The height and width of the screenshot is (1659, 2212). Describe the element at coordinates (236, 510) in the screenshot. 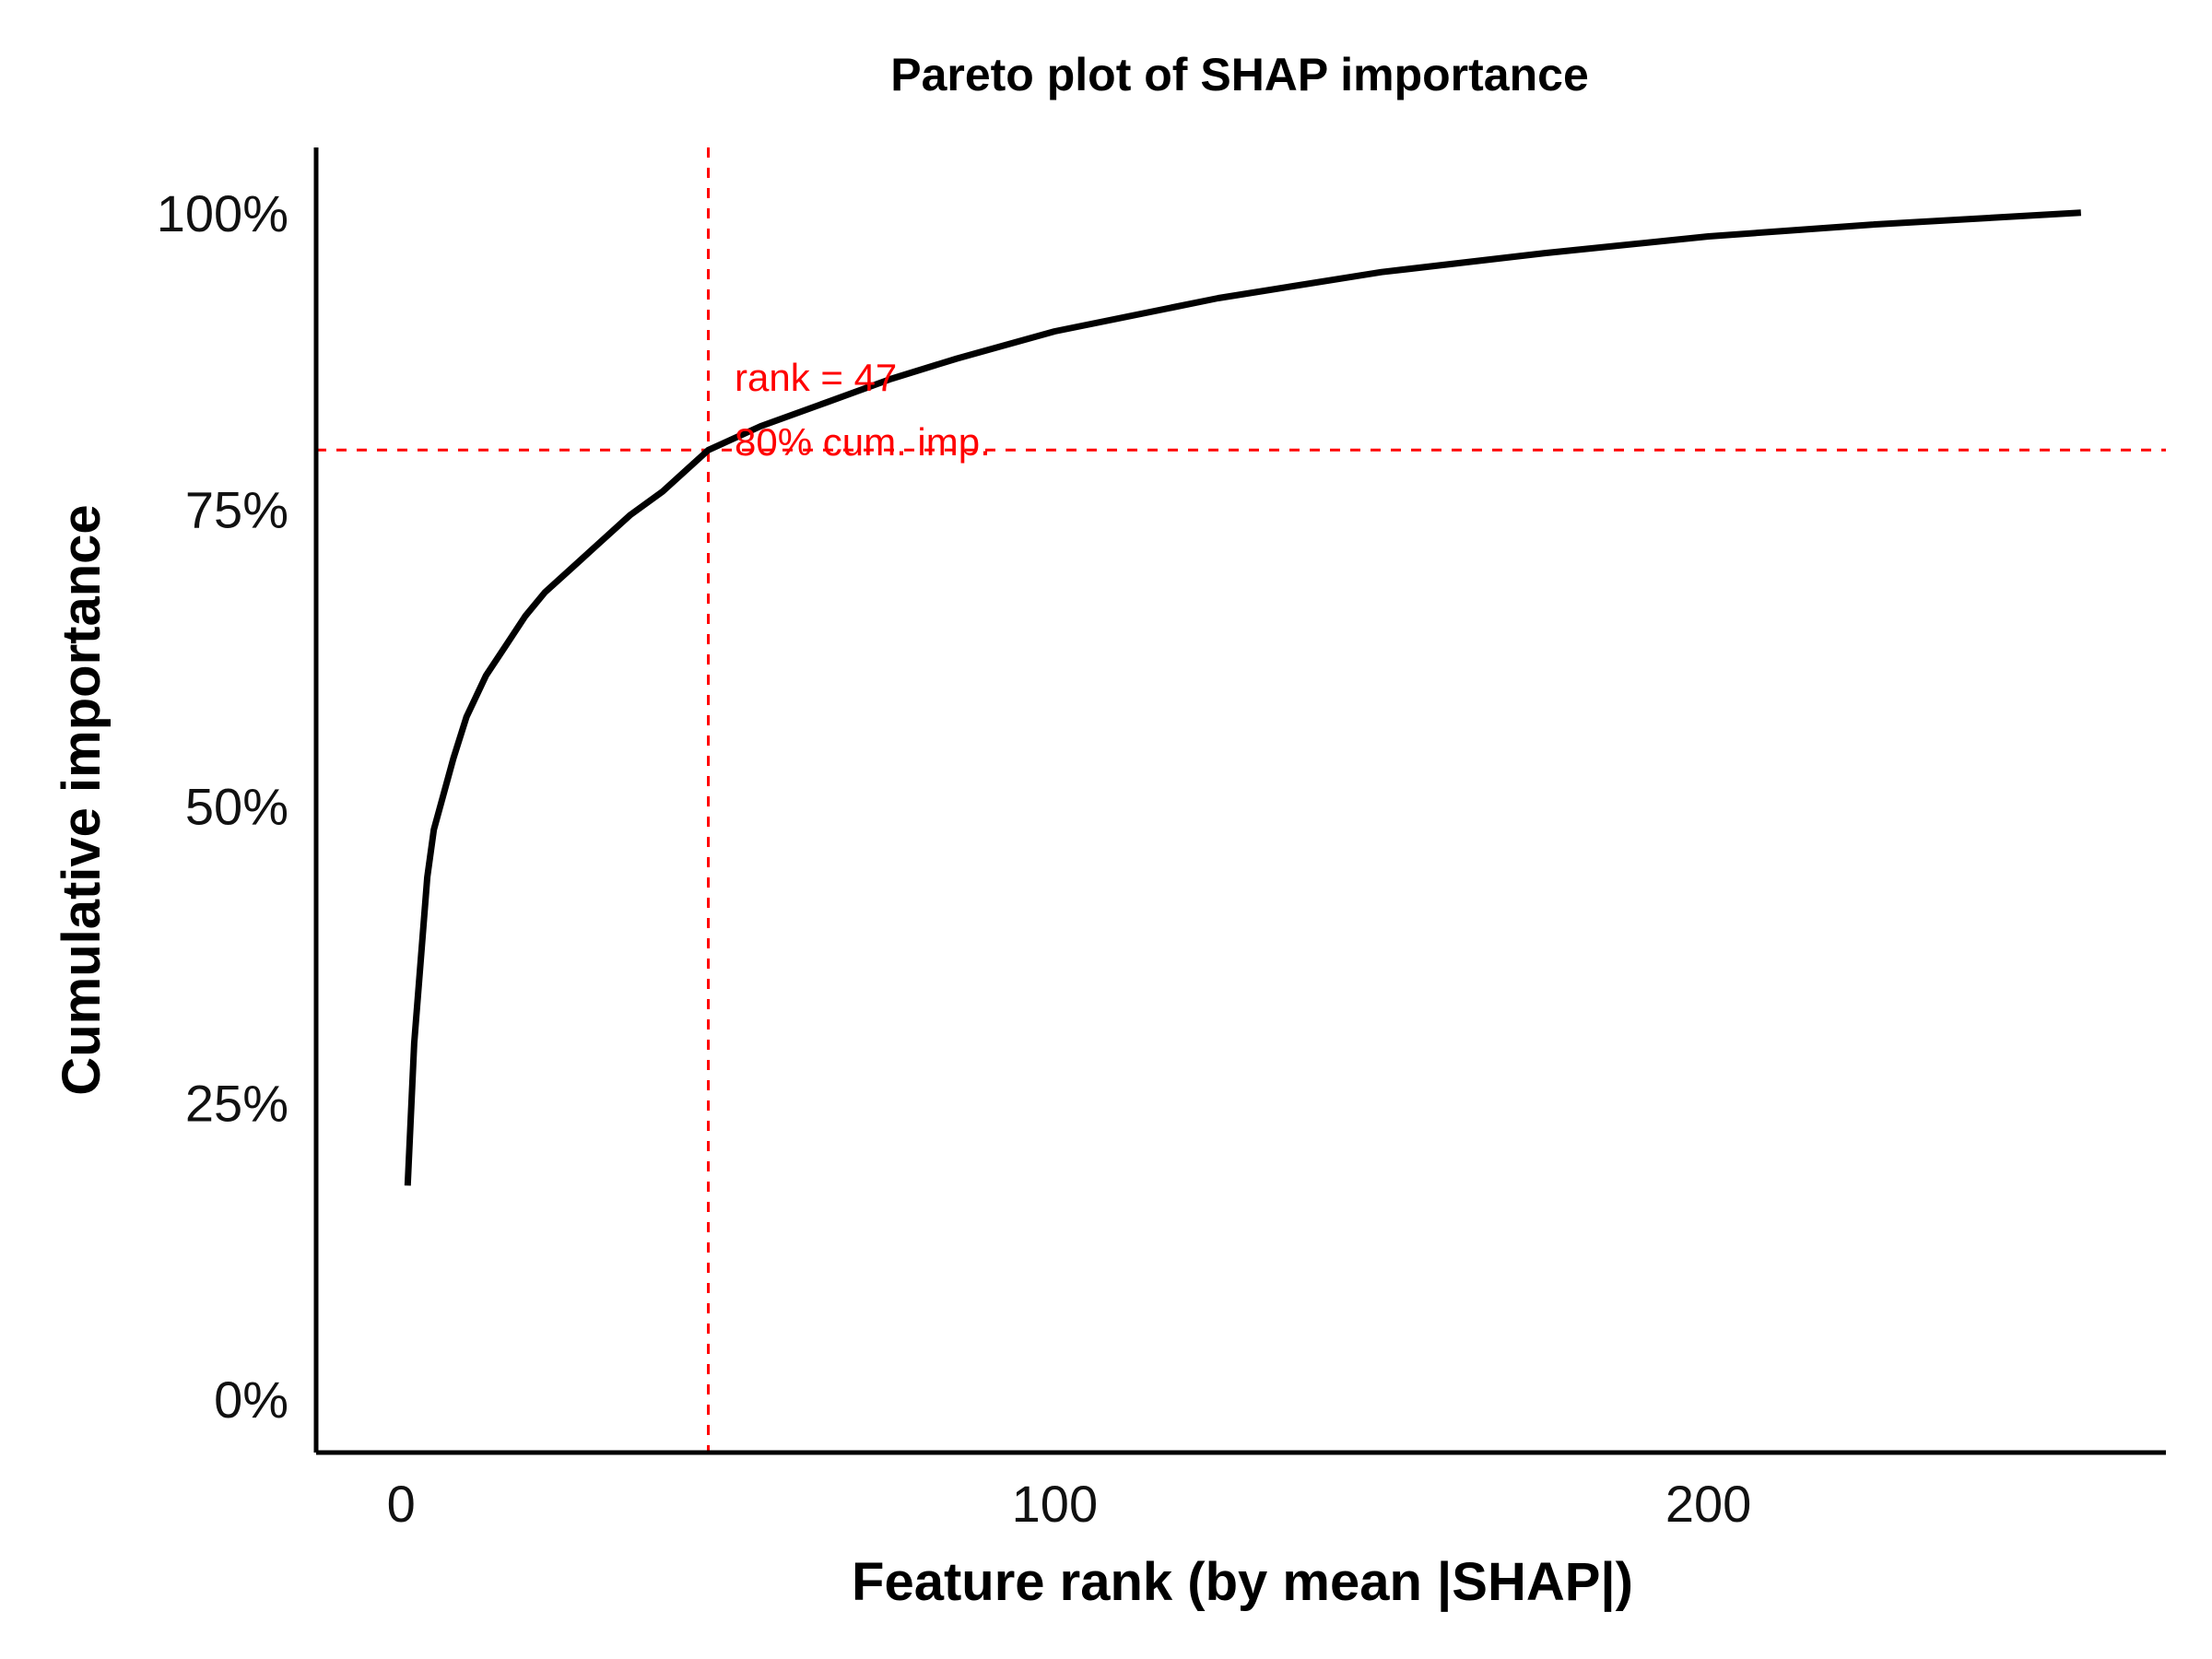

I see `y-tick-label: 75%` at that location.